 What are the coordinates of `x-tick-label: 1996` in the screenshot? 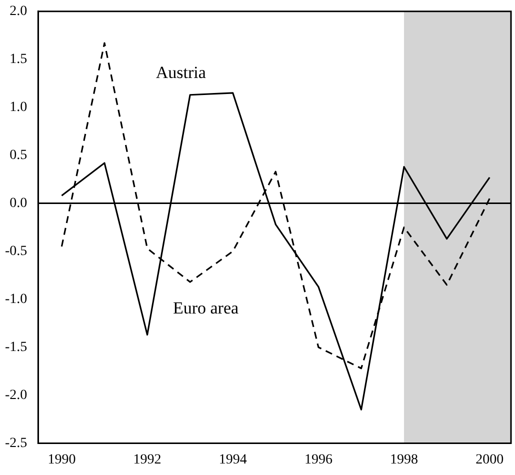 It's located at (318, 460).